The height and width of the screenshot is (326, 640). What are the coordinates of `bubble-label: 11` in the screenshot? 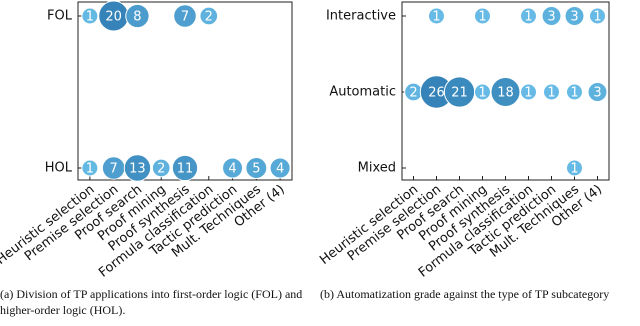 It's located at (185, 169).